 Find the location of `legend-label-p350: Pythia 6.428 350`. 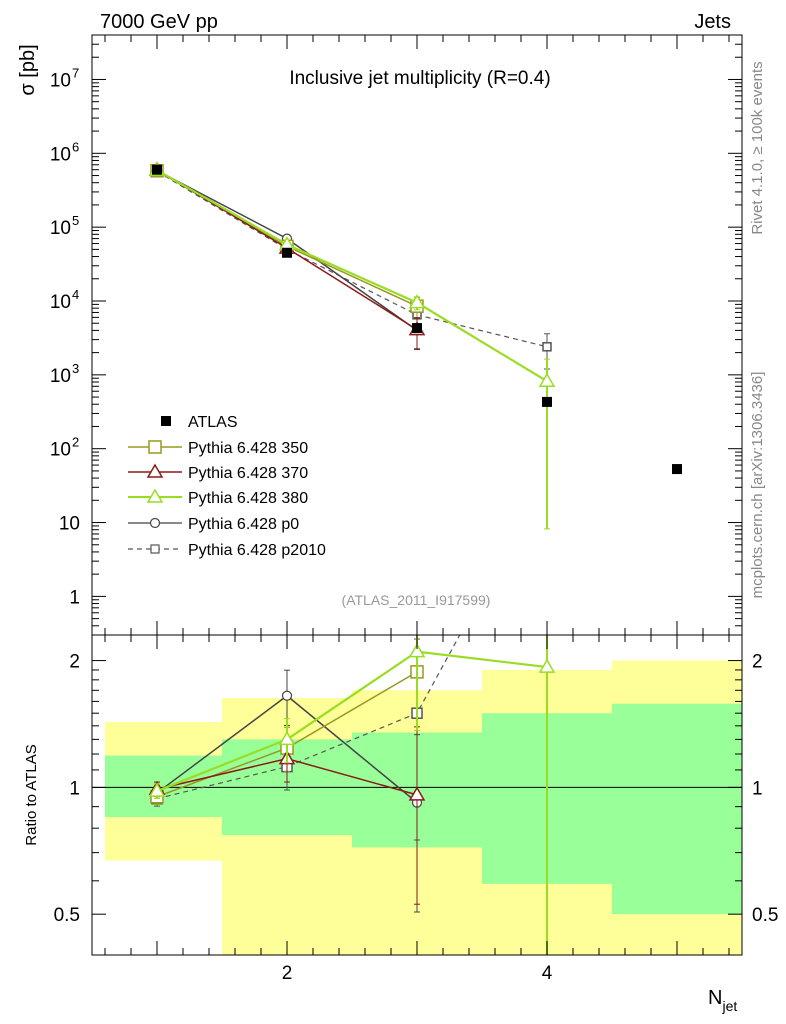

legend-label-p350: Pythia 6.428 350 is located at coordinates (248, 448).